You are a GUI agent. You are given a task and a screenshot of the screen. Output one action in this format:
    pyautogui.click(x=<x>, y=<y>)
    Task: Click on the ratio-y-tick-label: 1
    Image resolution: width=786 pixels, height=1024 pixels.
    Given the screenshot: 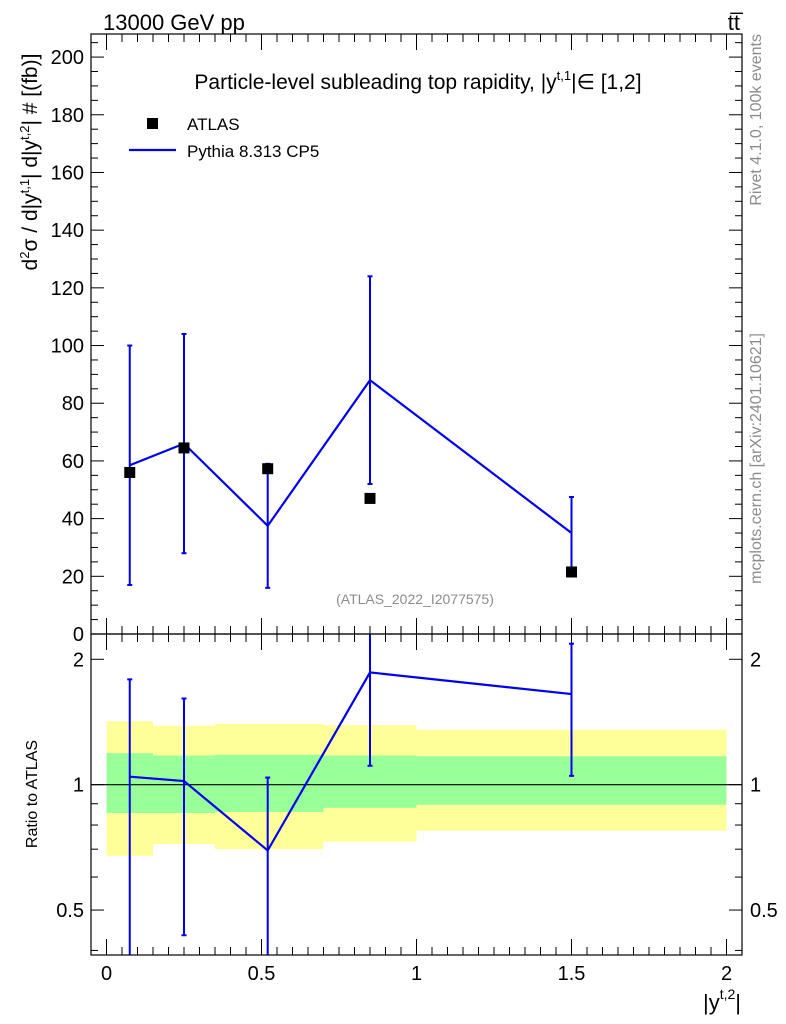 What is the action you would take?
    pyautogui.click(x=78, y=786)
    